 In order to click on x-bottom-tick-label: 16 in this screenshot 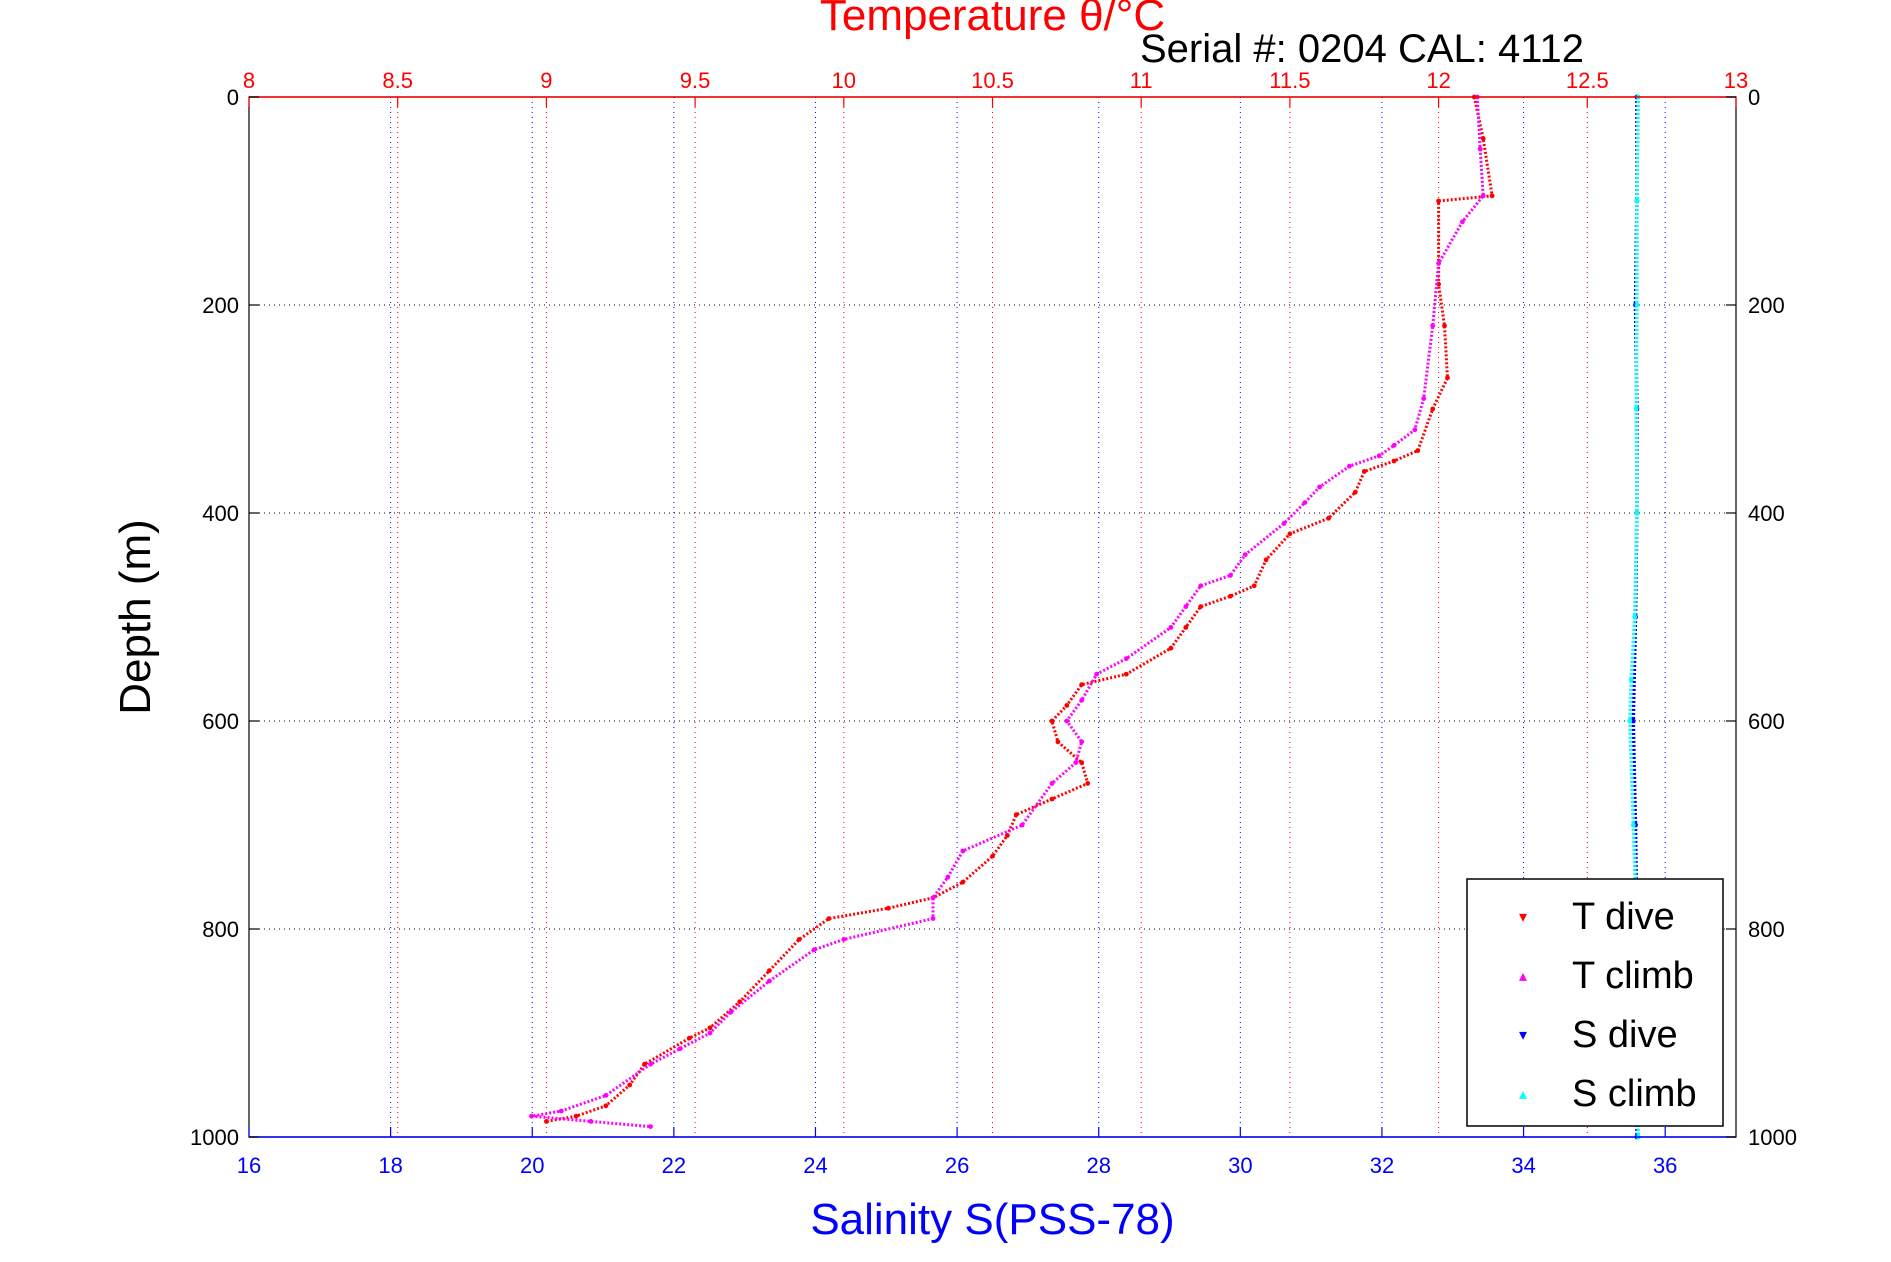, I will do `click(249, 1165)`.